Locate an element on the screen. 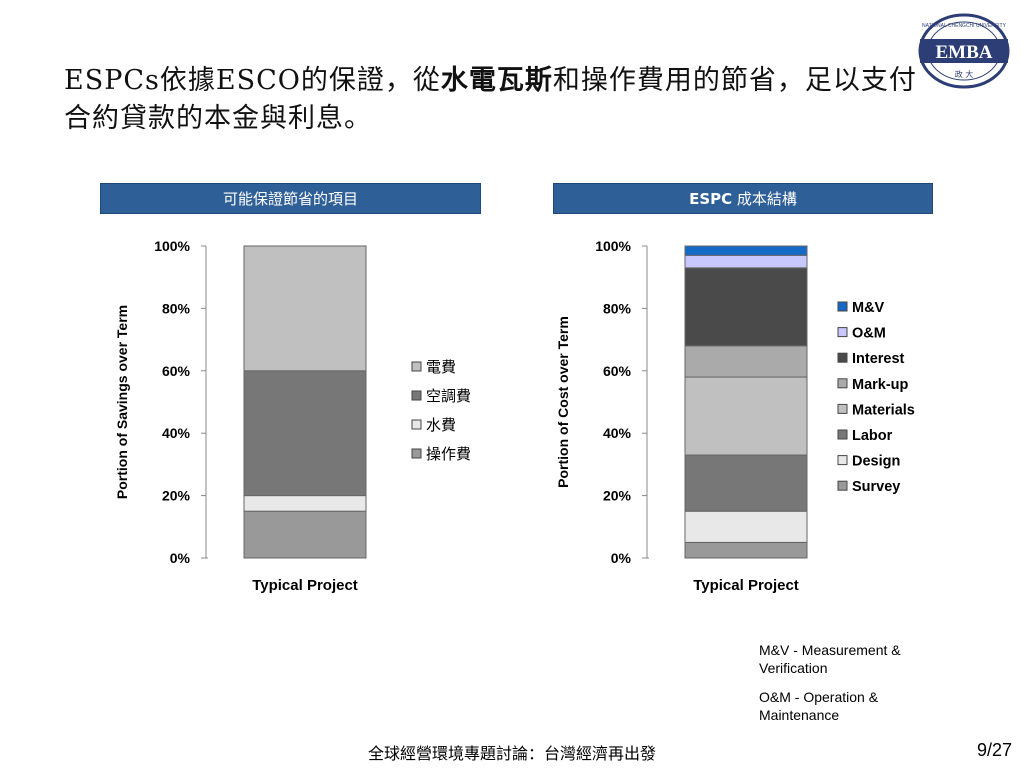 Image resolution: width=1024 pixels, height=768 pixels. bar-segment-Design is located at coordinates (746, 526).